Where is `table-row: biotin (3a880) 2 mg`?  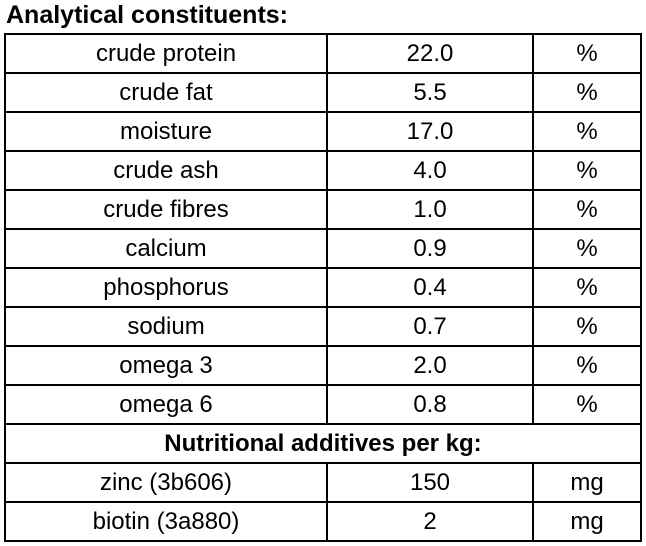 table-row: biotin (3a880) 2 mg is located at coordinates (323, 521).